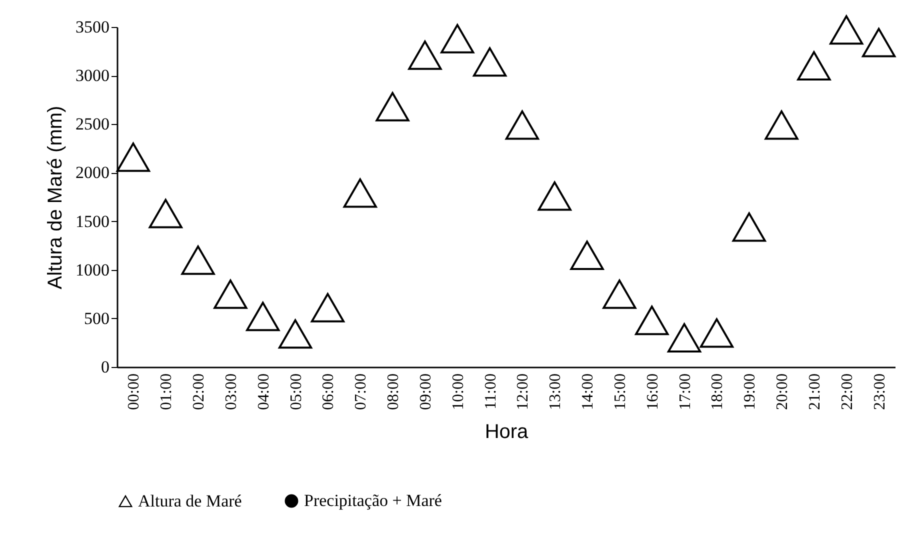 The width and height of the screenshot is (906, 537). What do you see at coordinates (93, 76) in the screenshot?
I see `y-tick-label: 3000` at bounding box center [93, 76].